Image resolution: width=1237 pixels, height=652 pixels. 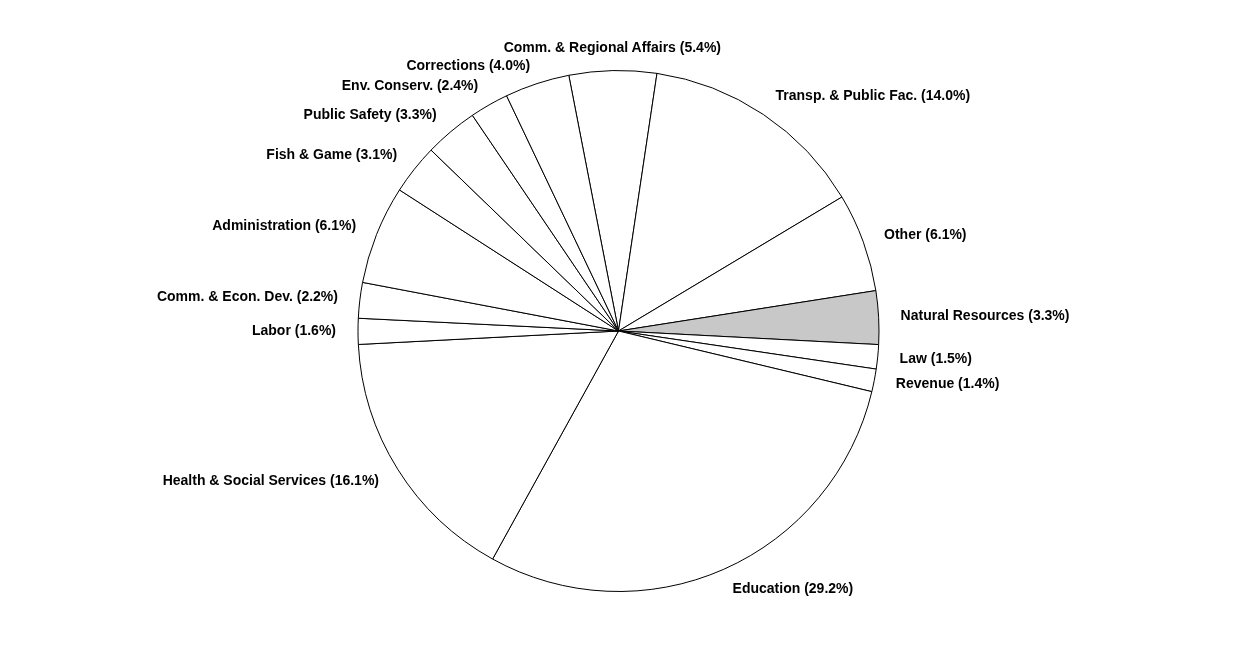 I want to click on slice-label: Public Safety (3.3%), so click(x=370, y=113).